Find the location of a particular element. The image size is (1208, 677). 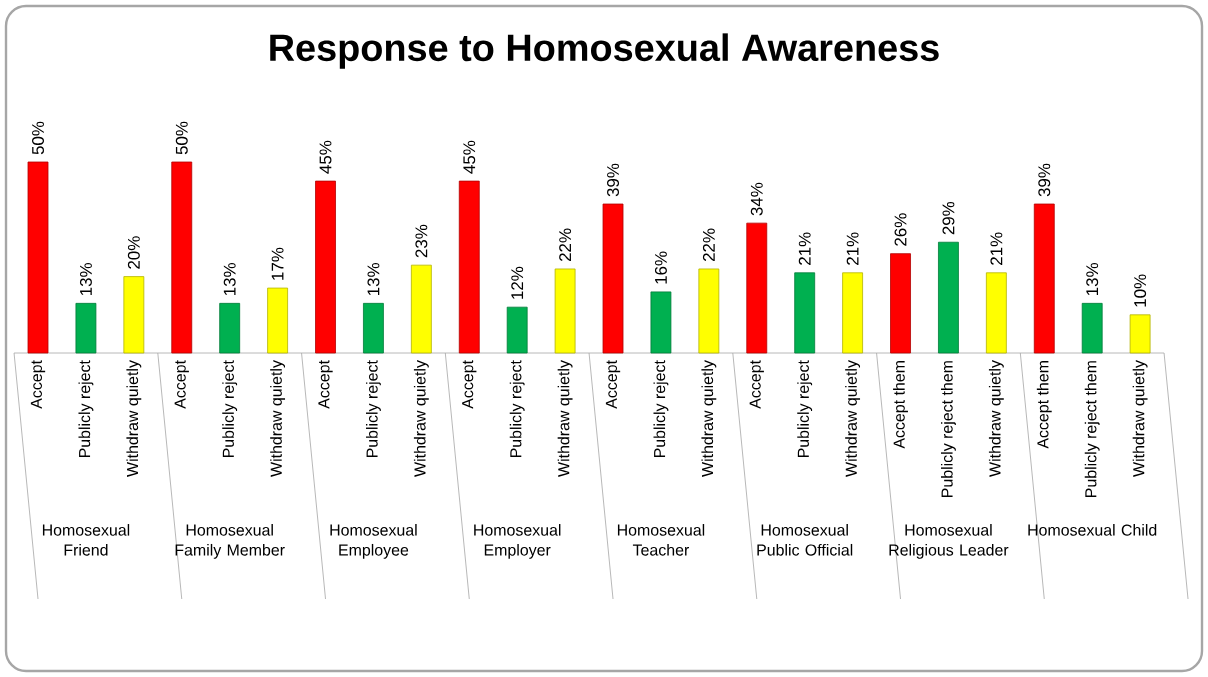

text: Homosexual Employer is located at coordinates (517, 541).